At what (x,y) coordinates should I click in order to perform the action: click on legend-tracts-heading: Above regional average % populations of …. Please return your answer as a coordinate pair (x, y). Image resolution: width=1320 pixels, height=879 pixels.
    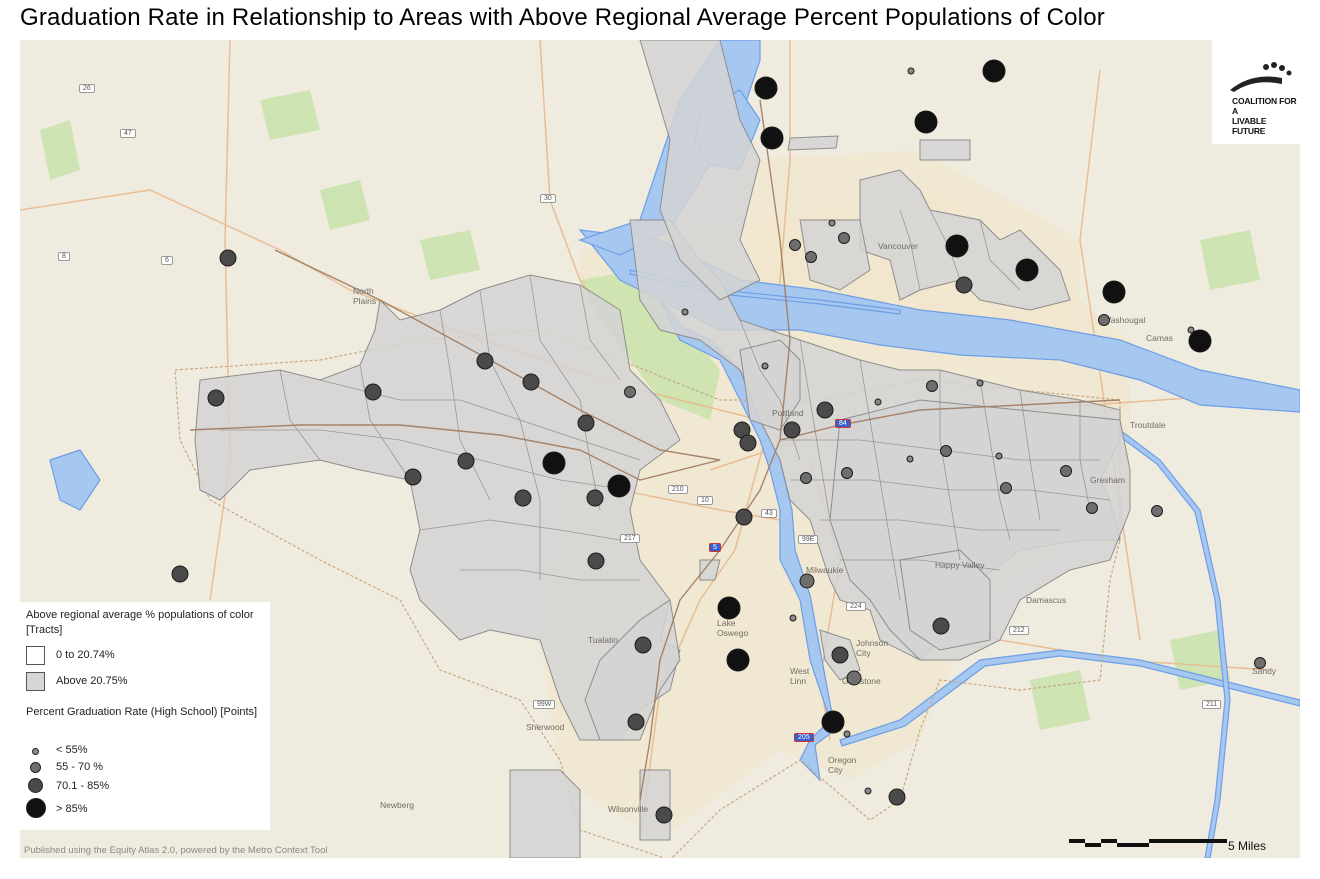
    Looking at the image, I should click on (140, 622).